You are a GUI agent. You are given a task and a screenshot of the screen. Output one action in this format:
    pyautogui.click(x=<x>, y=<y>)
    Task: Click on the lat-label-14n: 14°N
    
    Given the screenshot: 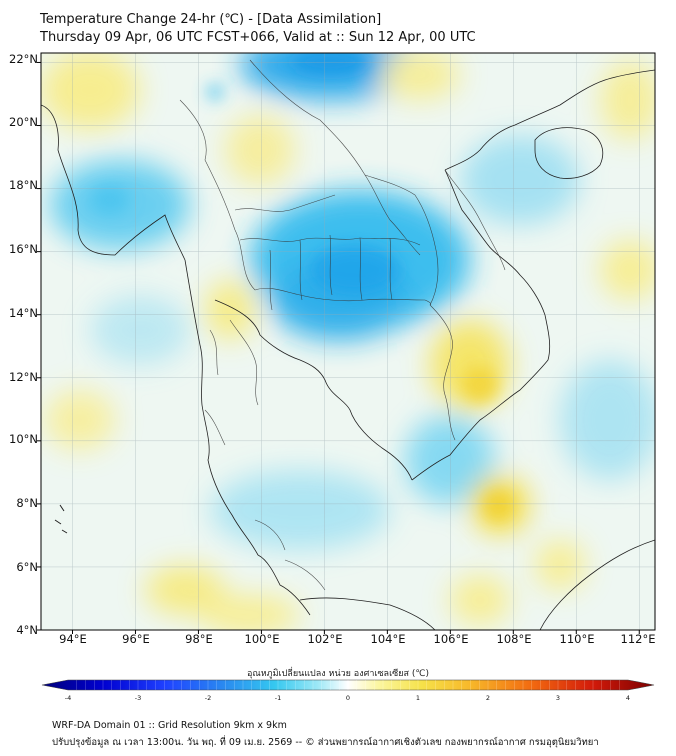 What is the action you would take?
    pyautogui.click(x=23, y=313)
    